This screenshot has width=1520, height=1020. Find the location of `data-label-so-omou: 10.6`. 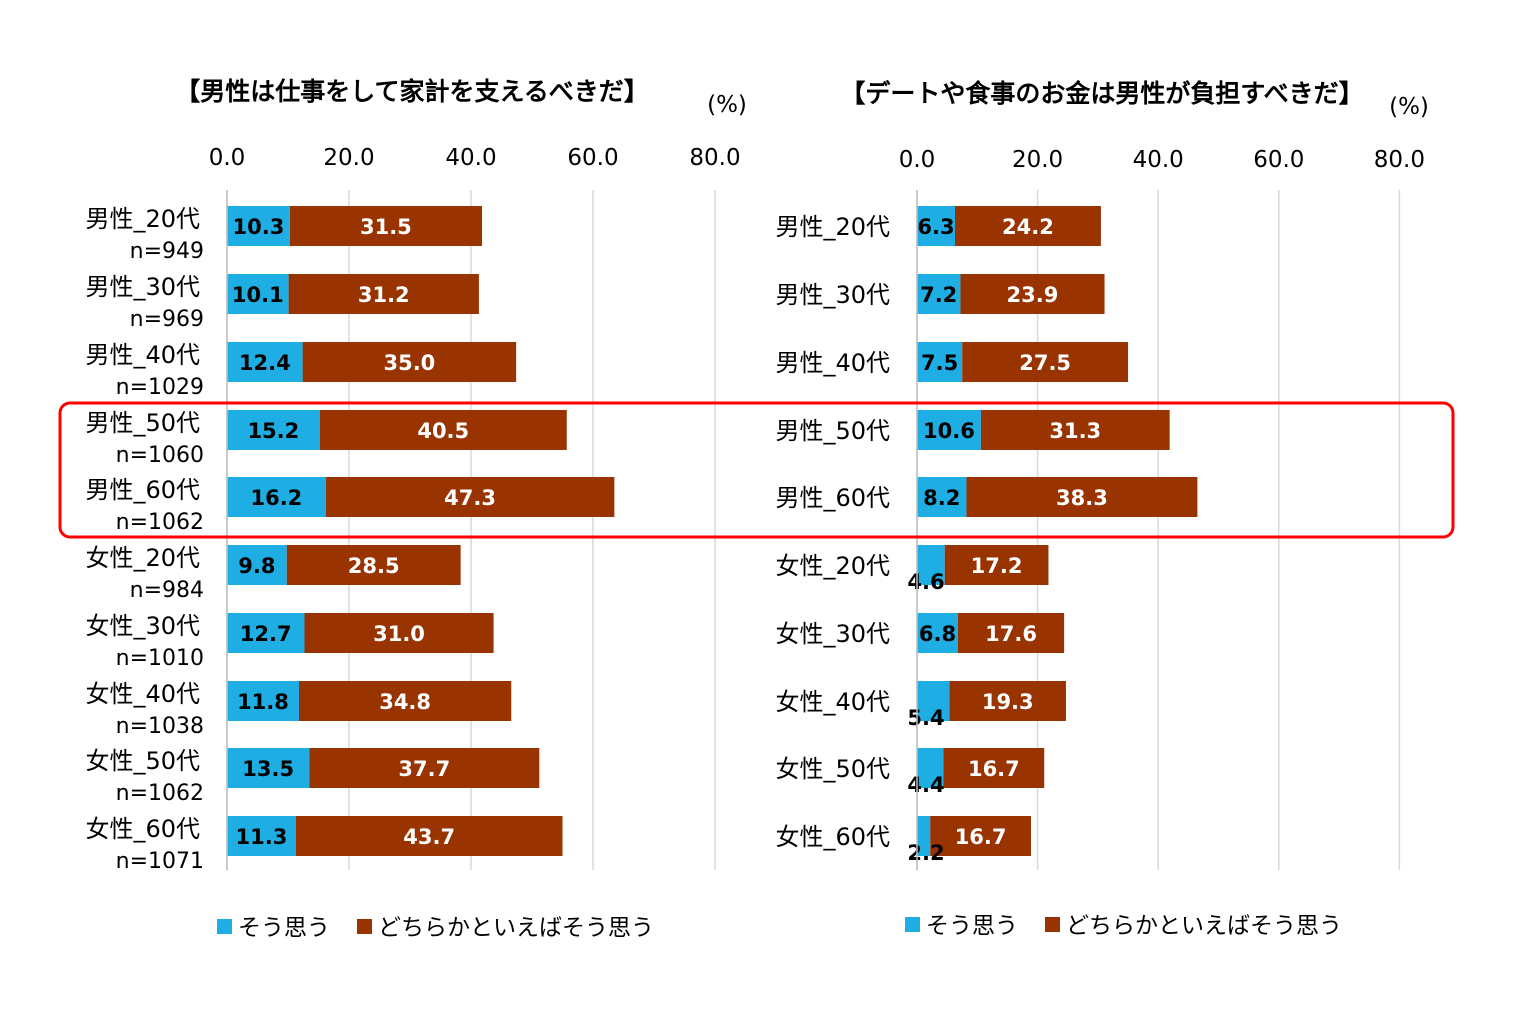

data-label-so-omou: 10.6 is located at coordinates (949, 431).